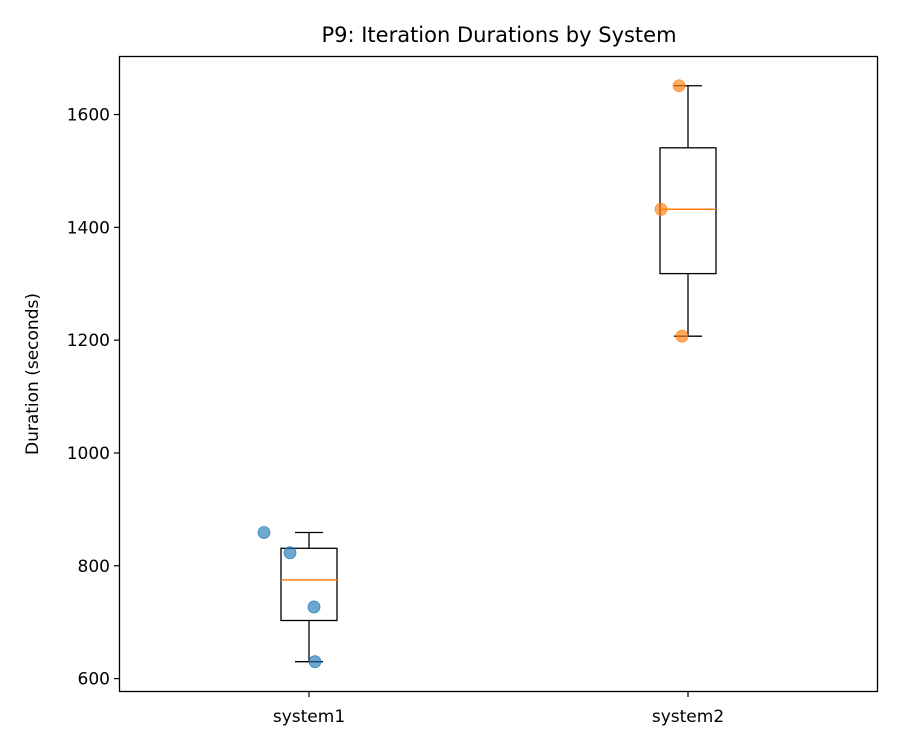  Describe the element at coordinates (498, 35) in the screenshot. I see `chart-title: P9: Iteration Durations by System` at that location.